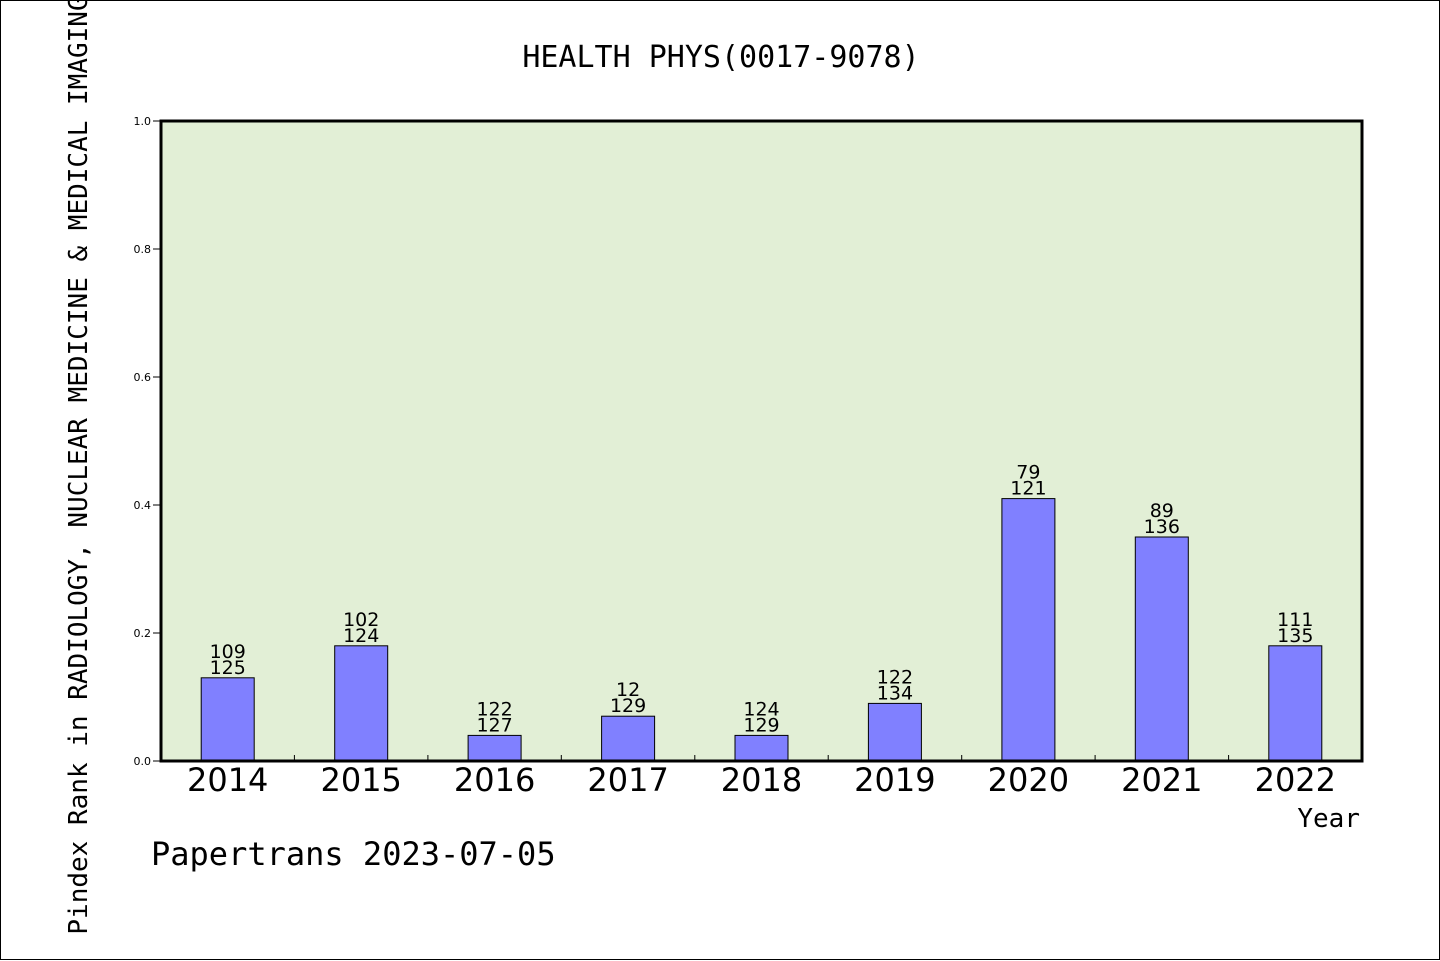  I want to click on chart-title: HEALTH PHYS(0017-9078), so click(720, 57).